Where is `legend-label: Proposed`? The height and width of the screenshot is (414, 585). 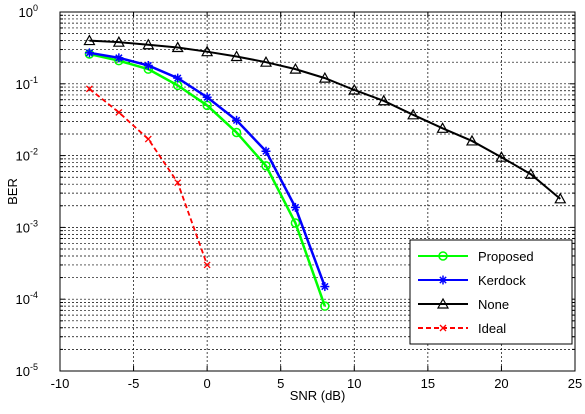 legend-label: Proposed is located at coordinates (506, 256).